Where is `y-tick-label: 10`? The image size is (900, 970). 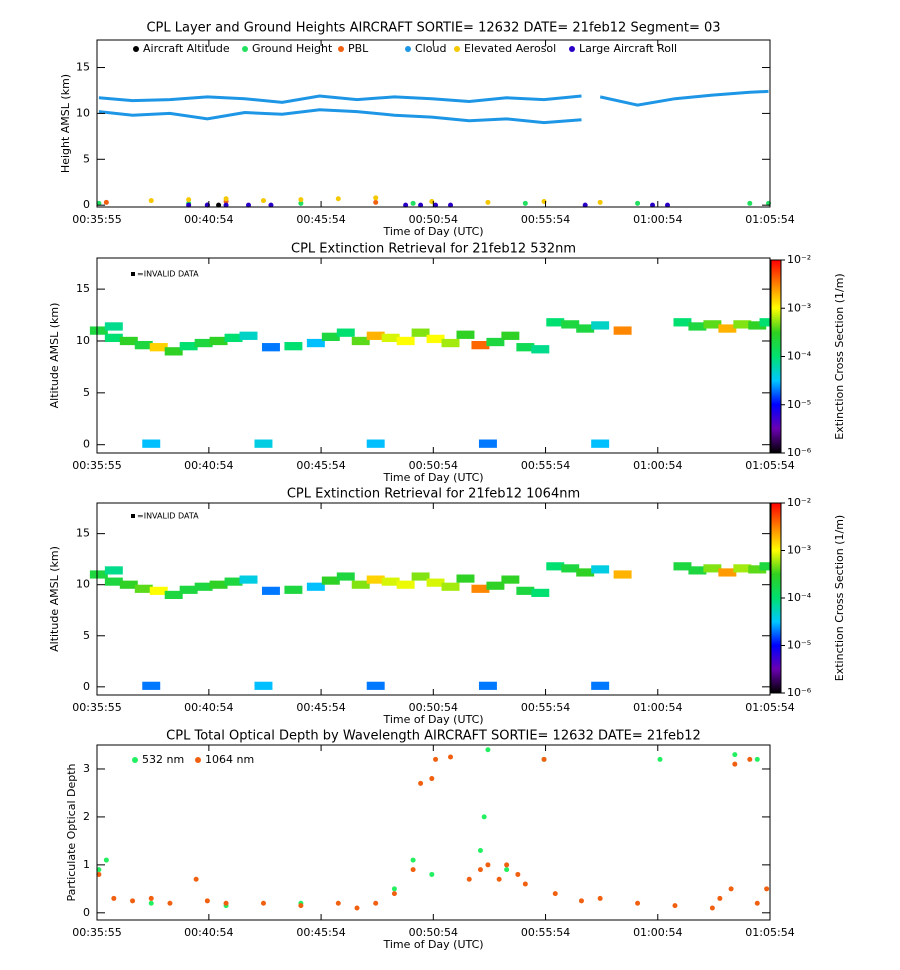
y-tick-label: 10 is located at coordinates (83, 112).